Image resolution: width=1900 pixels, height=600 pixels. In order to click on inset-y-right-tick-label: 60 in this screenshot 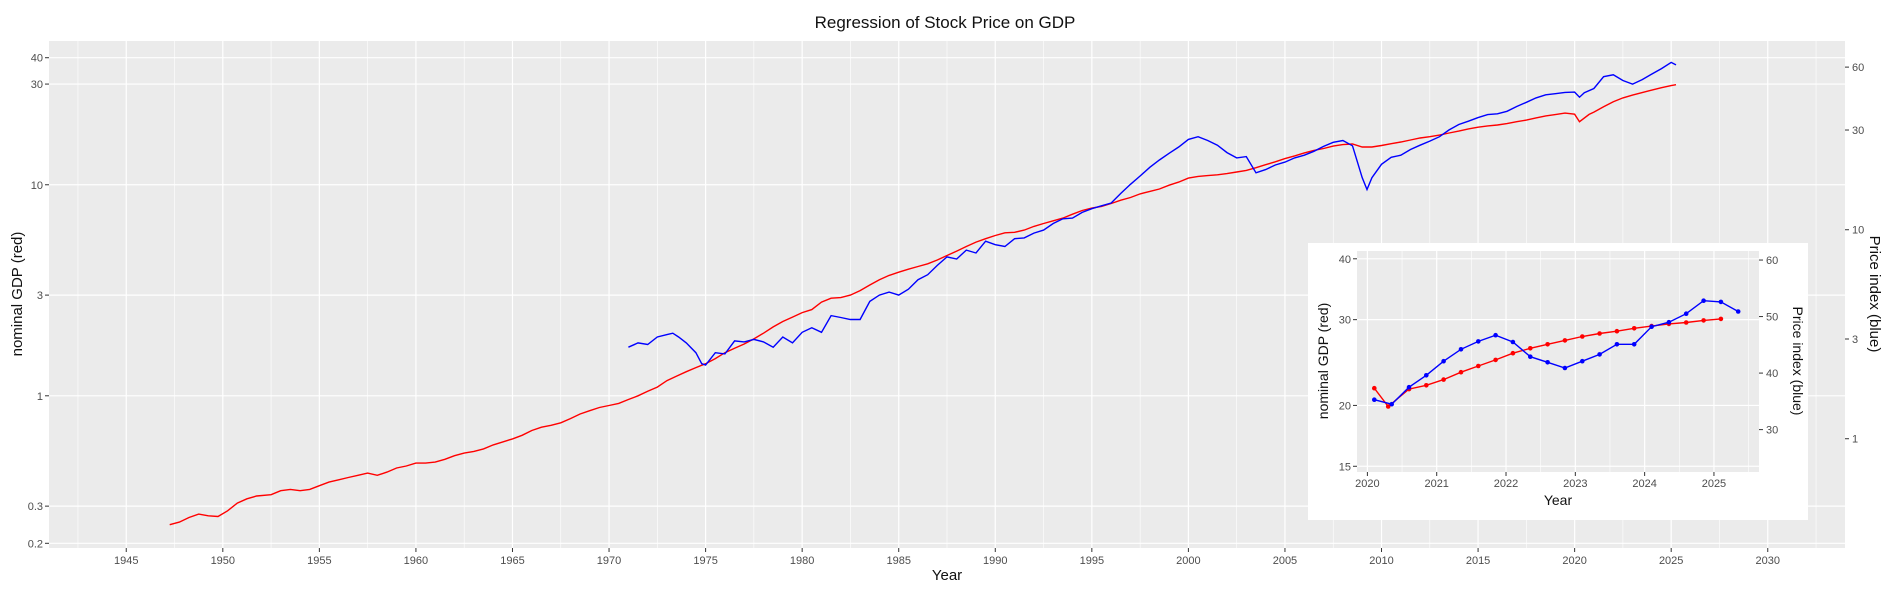, I will do `click(1772, 261)`.